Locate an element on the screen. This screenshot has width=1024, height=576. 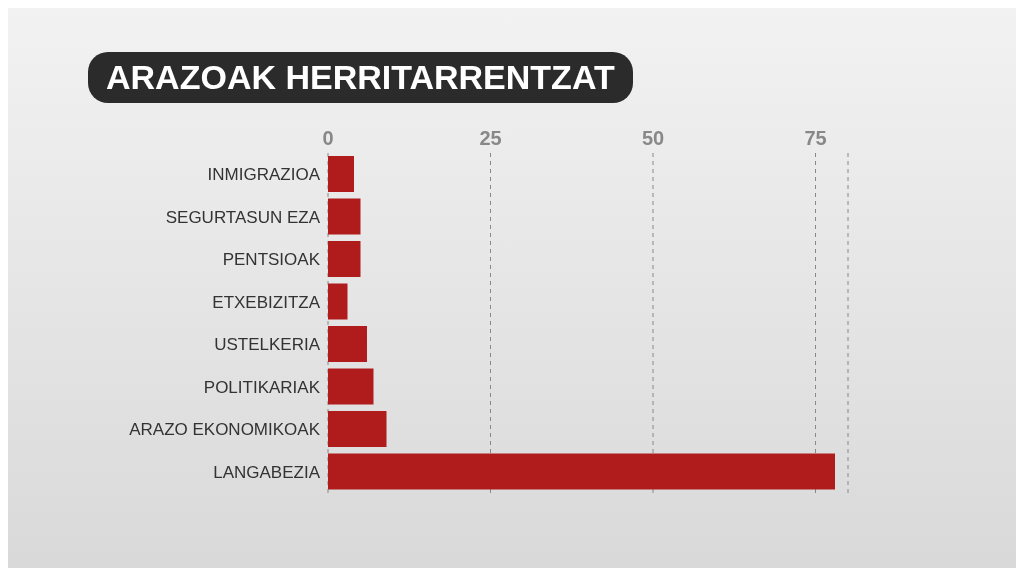
y-tick-label: ARAZO EKONOMIKOAK is located at coordinates (225, 430).